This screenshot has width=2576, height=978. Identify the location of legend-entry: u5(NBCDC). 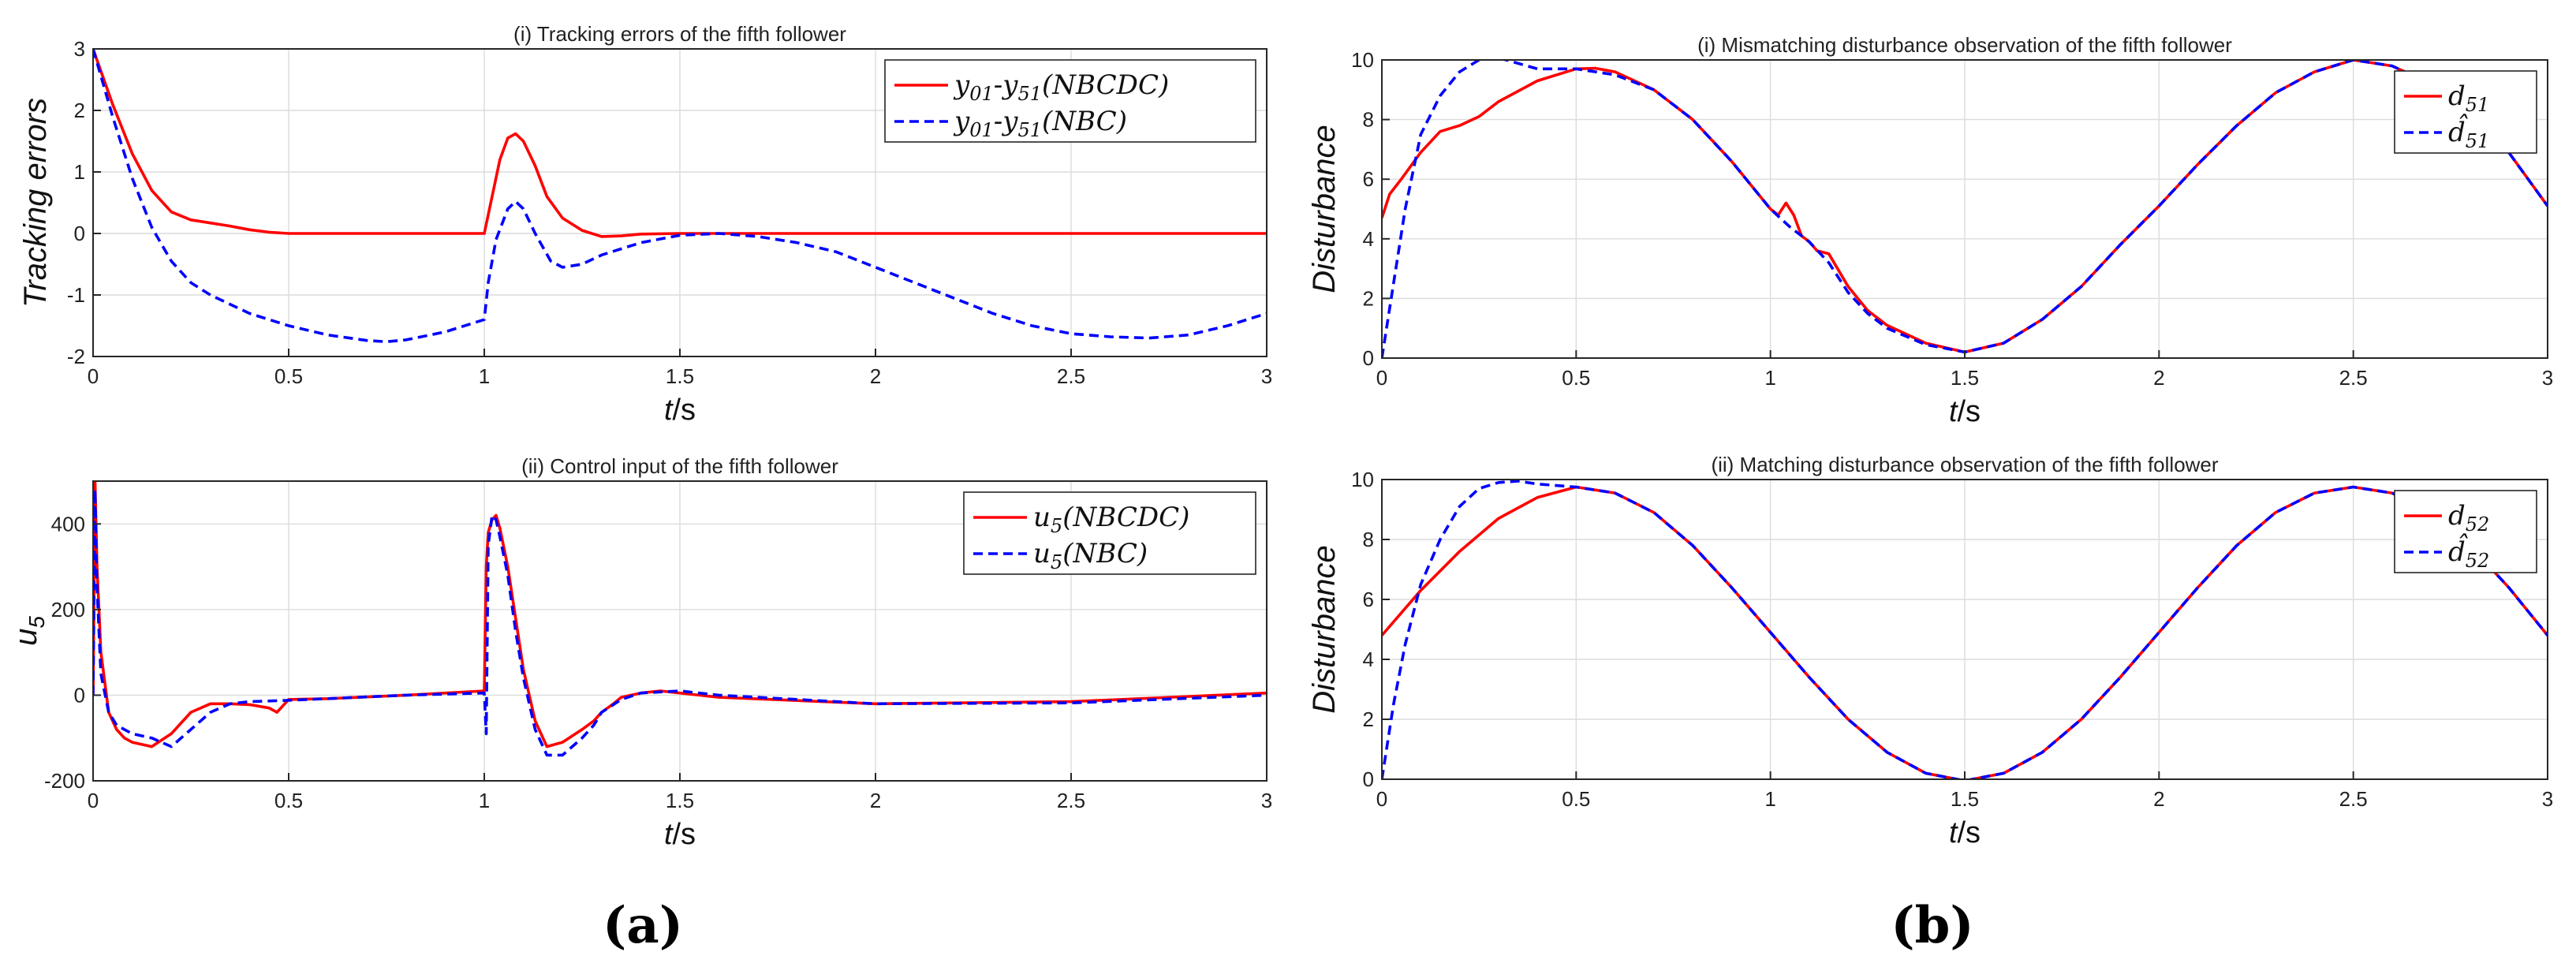
(1111, 519).